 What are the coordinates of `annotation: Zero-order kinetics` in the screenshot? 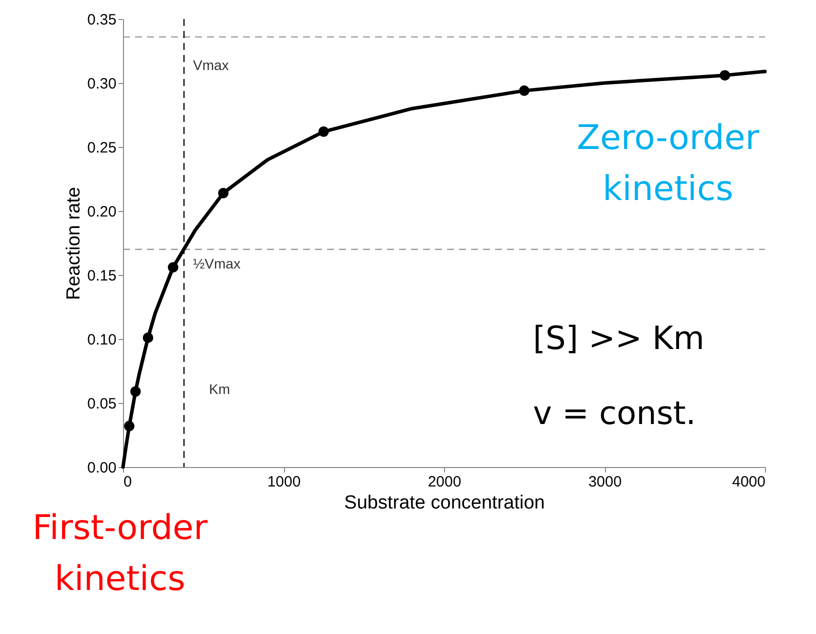 It's located at (668, 163).